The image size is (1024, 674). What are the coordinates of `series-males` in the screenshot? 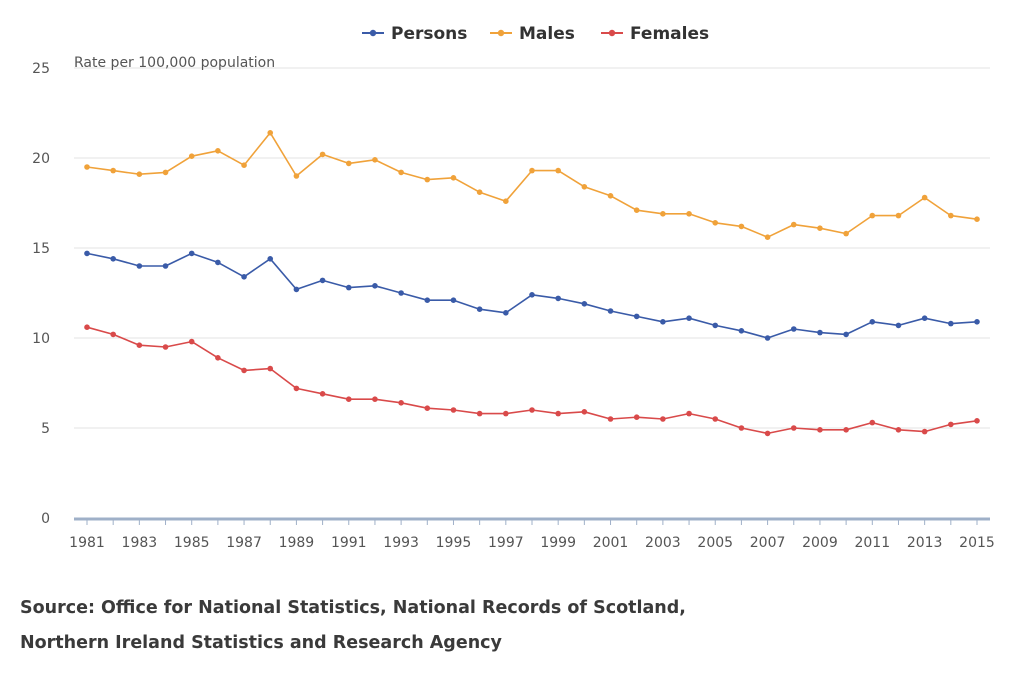 It's located at (532, 185).